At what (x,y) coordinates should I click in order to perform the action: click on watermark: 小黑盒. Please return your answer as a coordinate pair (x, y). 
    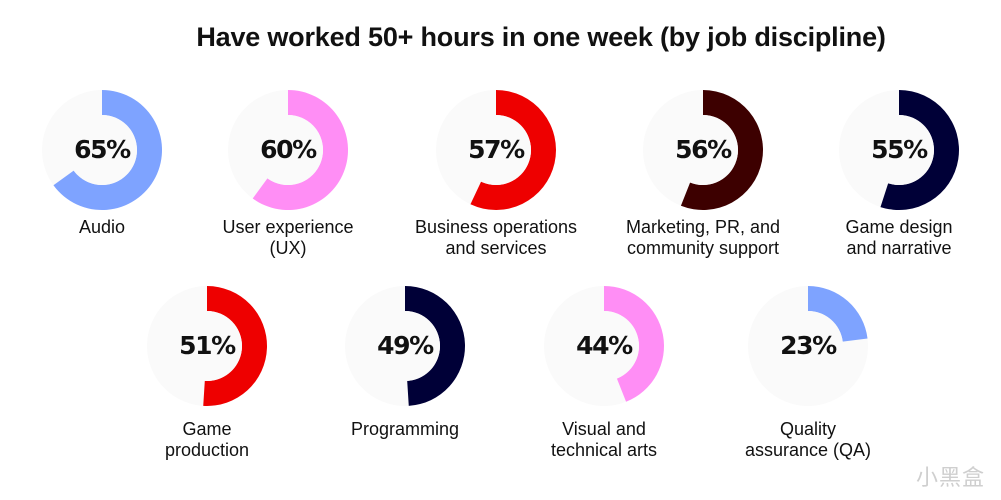
    Looking at the image, I should click on (950, 477).